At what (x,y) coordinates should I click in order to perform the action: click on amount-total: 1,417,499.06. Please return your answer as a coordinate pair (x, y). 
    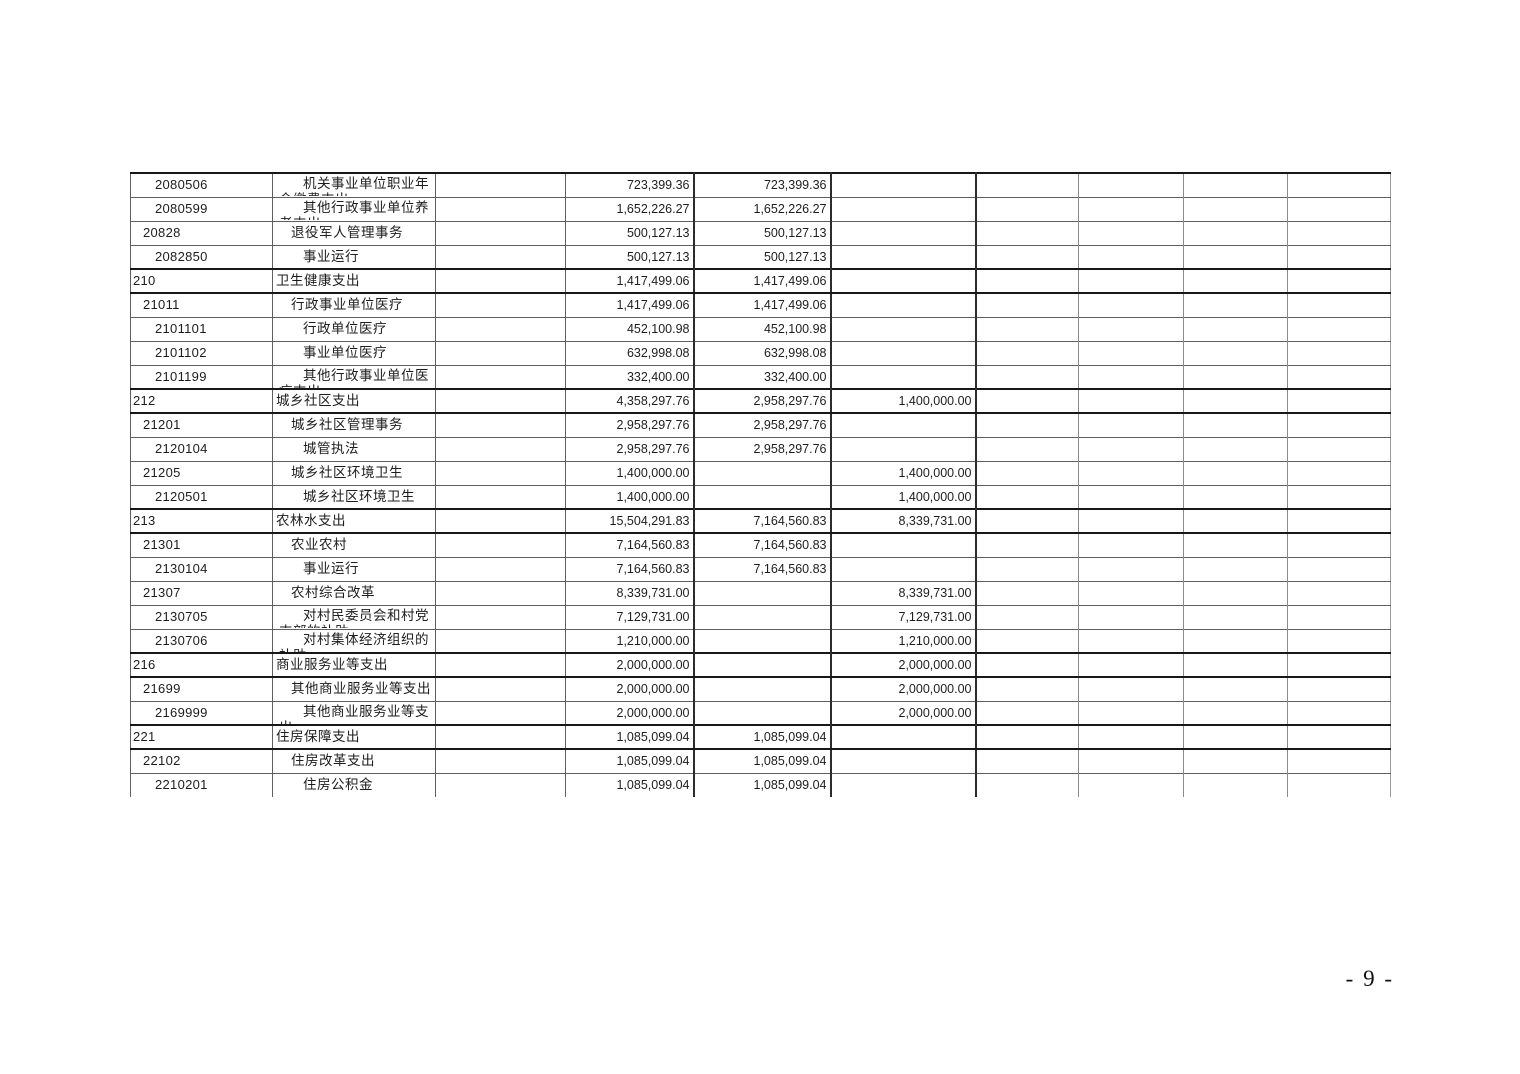
    Looking at the image, I should click on (653, 305).